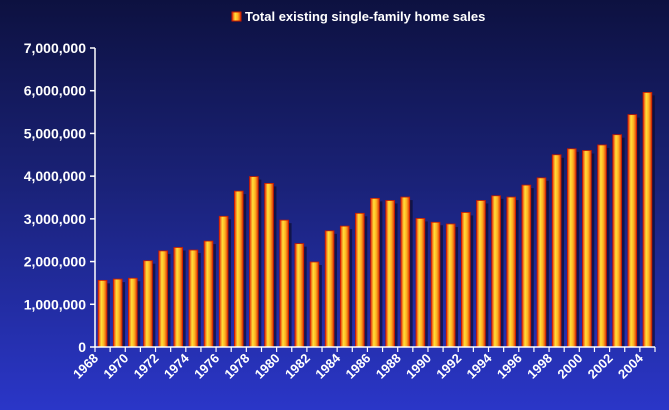 This screenshot has width=669, height=410. I want to click on legend-label: Total existing single-family home sales, so click(365, 16).